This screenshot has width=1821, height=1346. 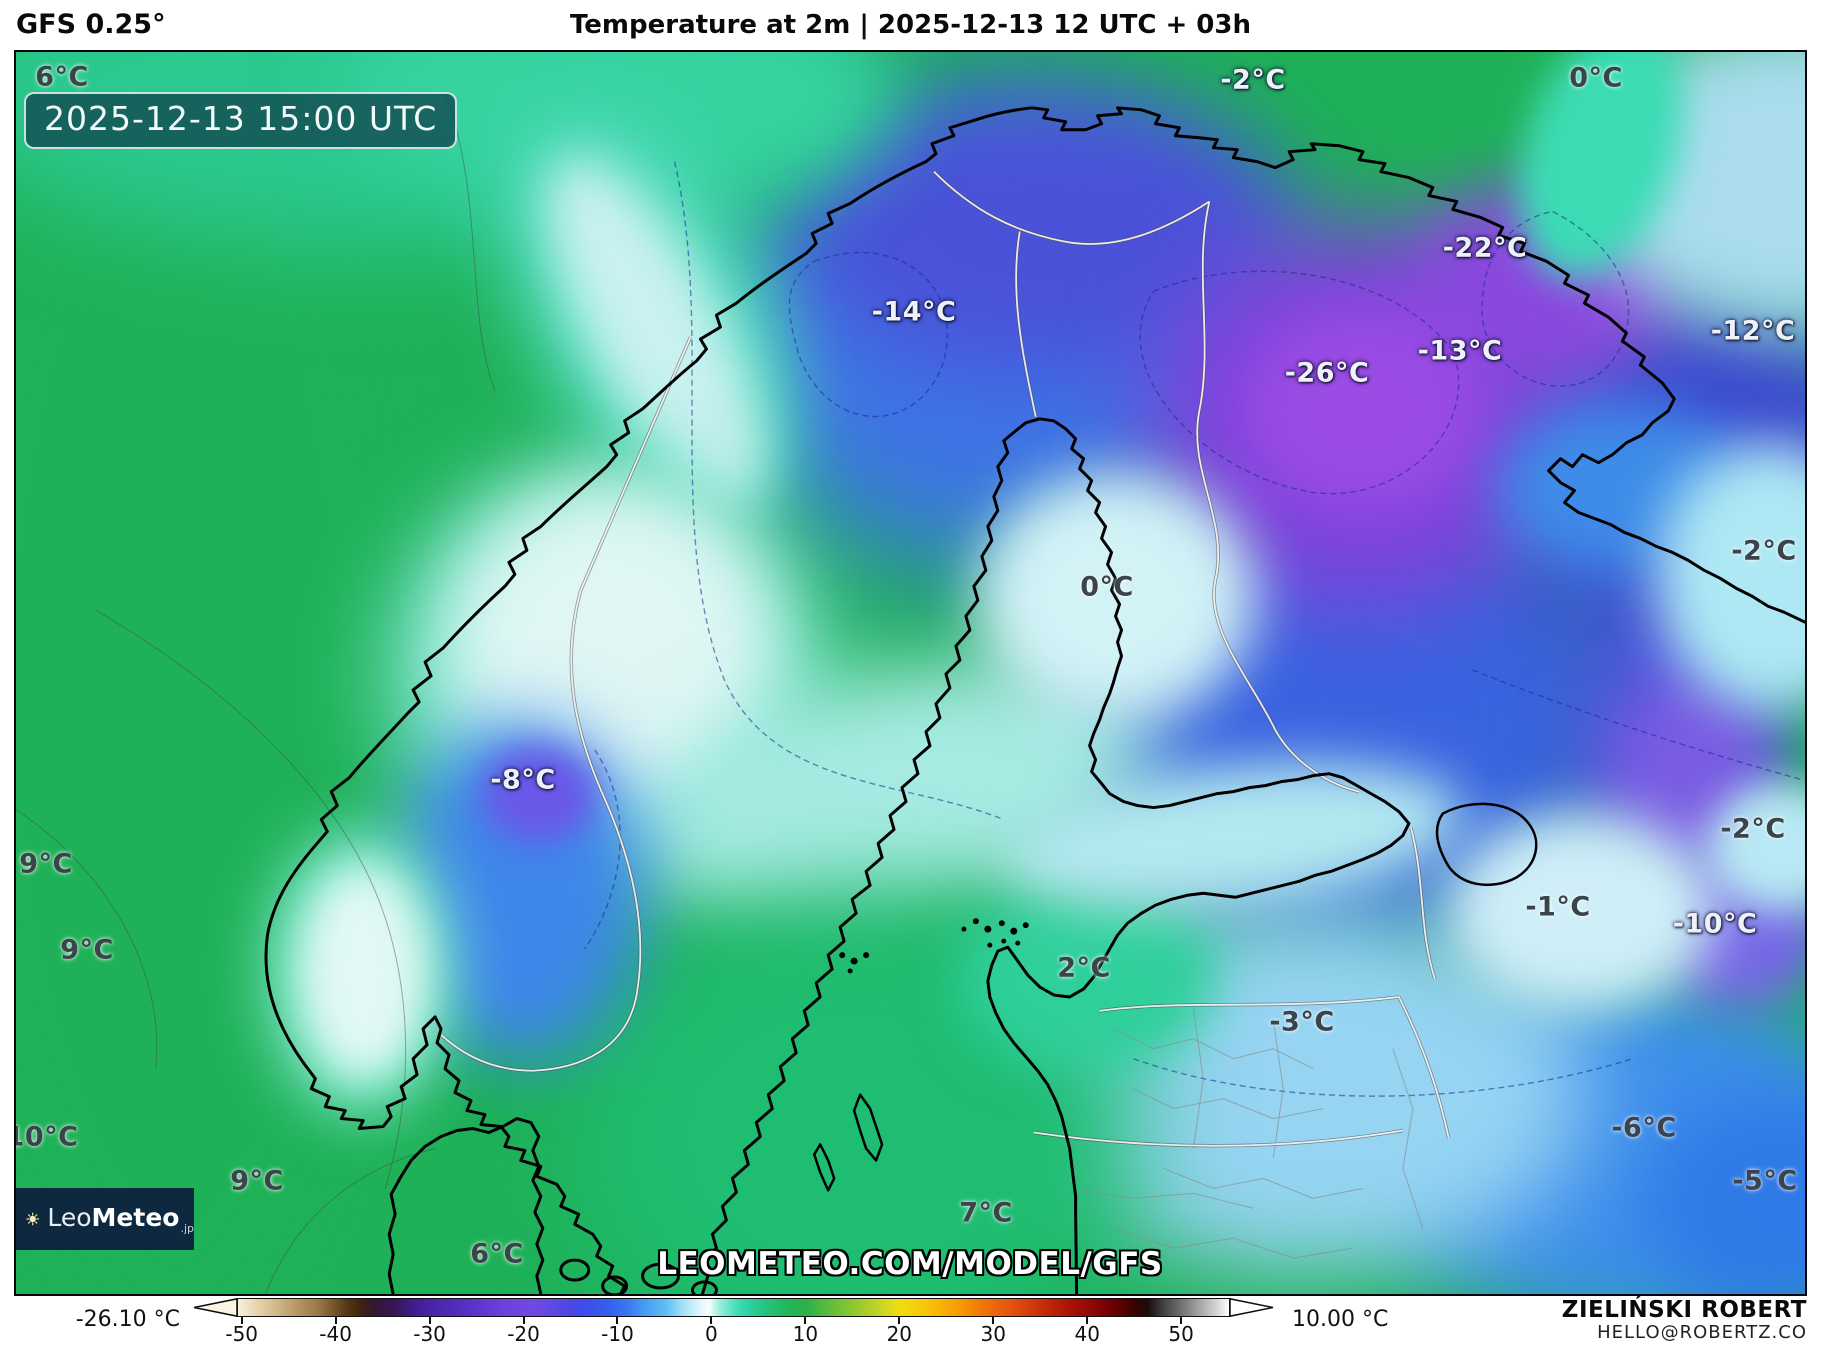 I want to click on temp-label: -26°C, so click(x=1327, y=373).